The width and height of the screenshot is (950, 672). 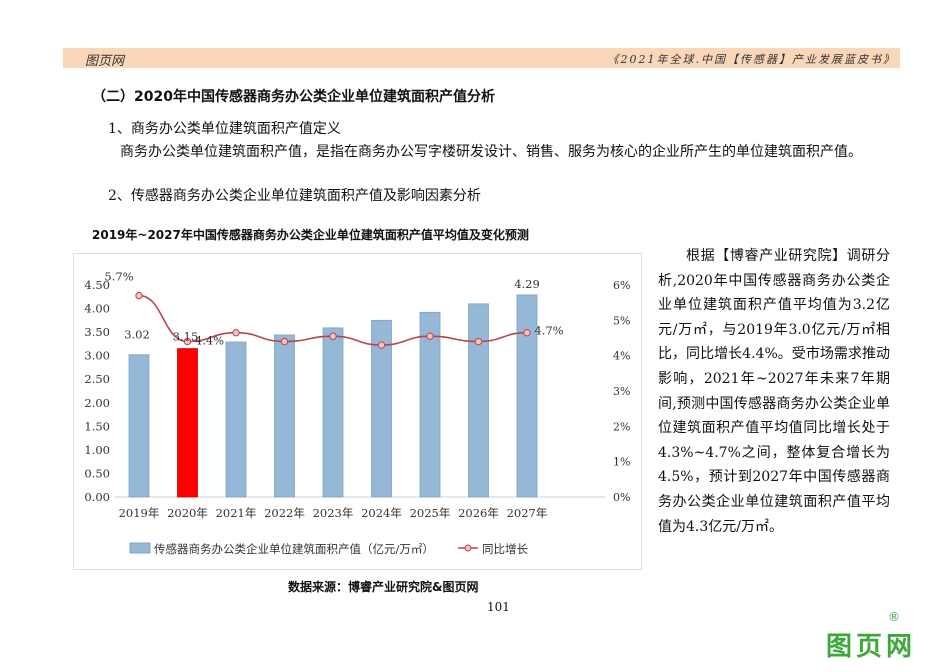 What do you see at coordinates (97, 403) in the screenshot?
I see `left-axis-tick: 2.00` at bounding box center [97, 403].